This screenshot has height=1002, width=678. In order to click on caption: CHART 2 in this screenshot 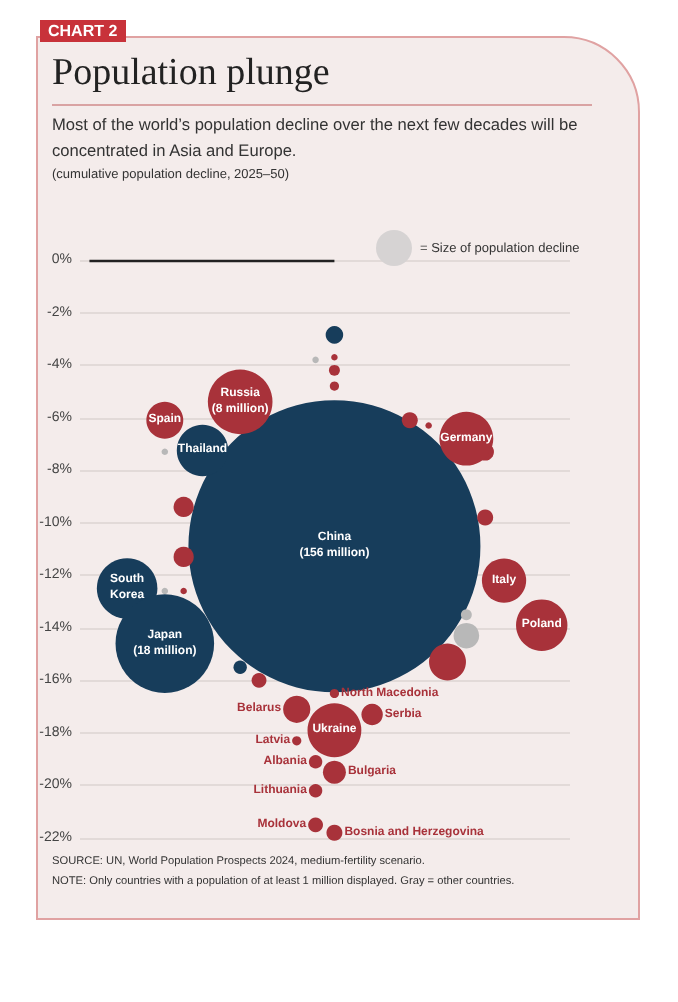, I will do `click(83, 31)`.